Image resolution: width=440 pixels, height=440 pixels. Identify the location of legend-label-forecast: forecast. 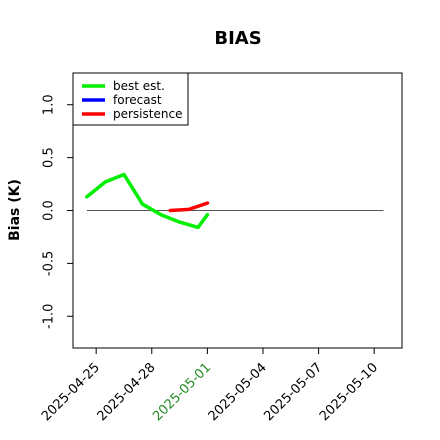
(137, 100).